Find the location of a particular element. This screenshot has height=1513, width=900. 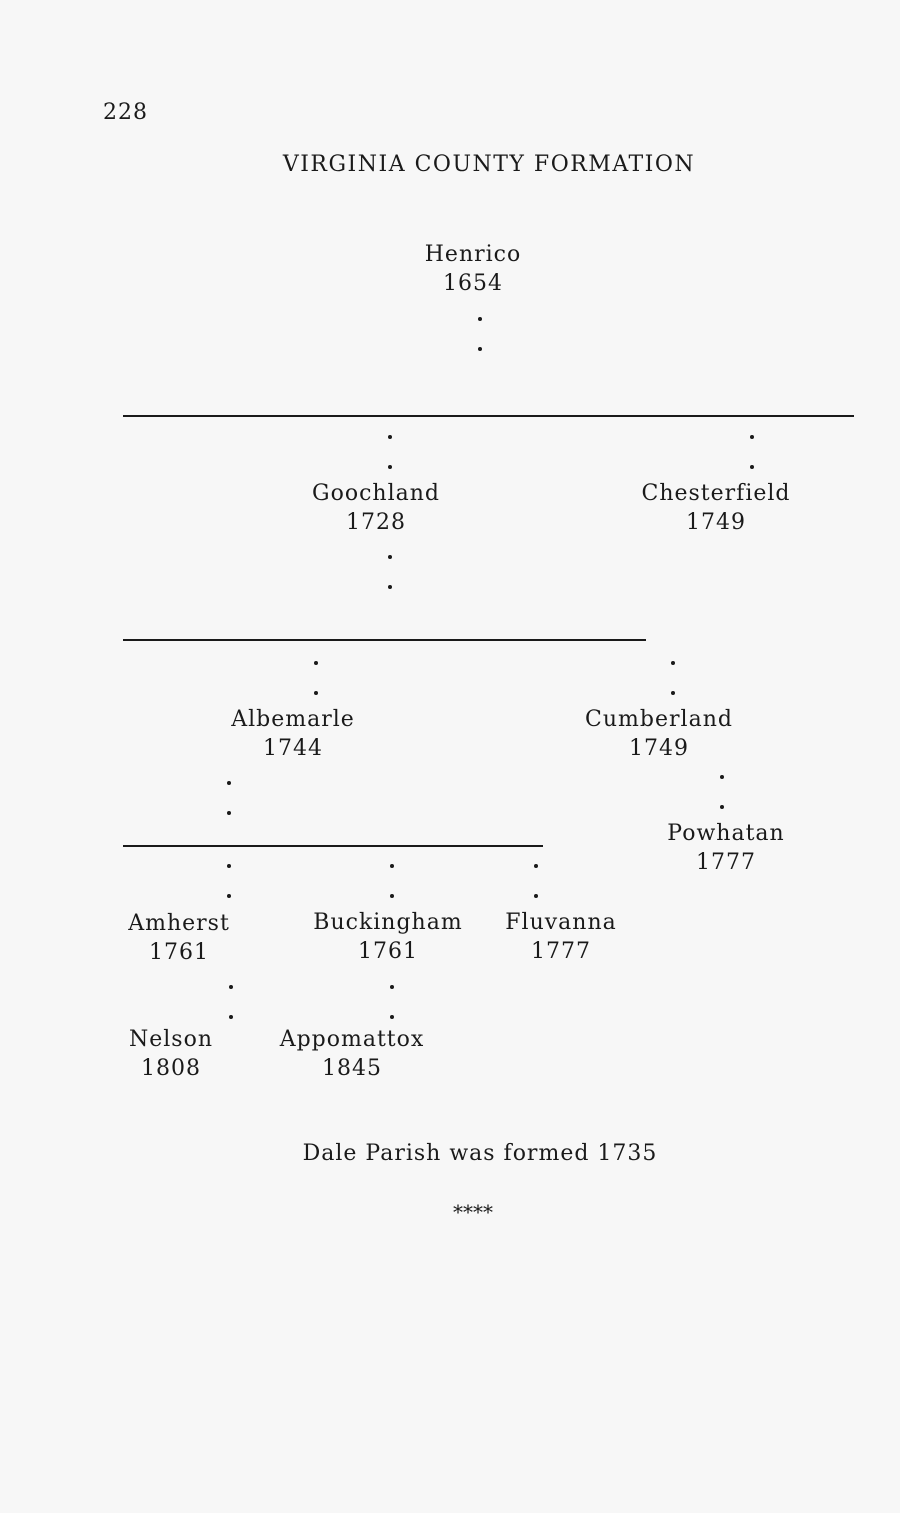

county-name: Goochland is located at coordinates (376, 493).